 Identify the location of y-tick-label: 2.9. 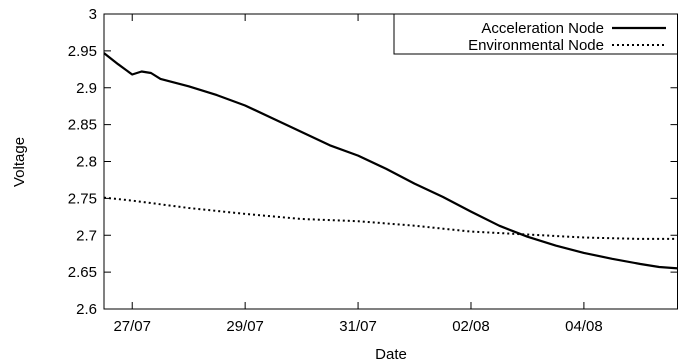
(86, 88).